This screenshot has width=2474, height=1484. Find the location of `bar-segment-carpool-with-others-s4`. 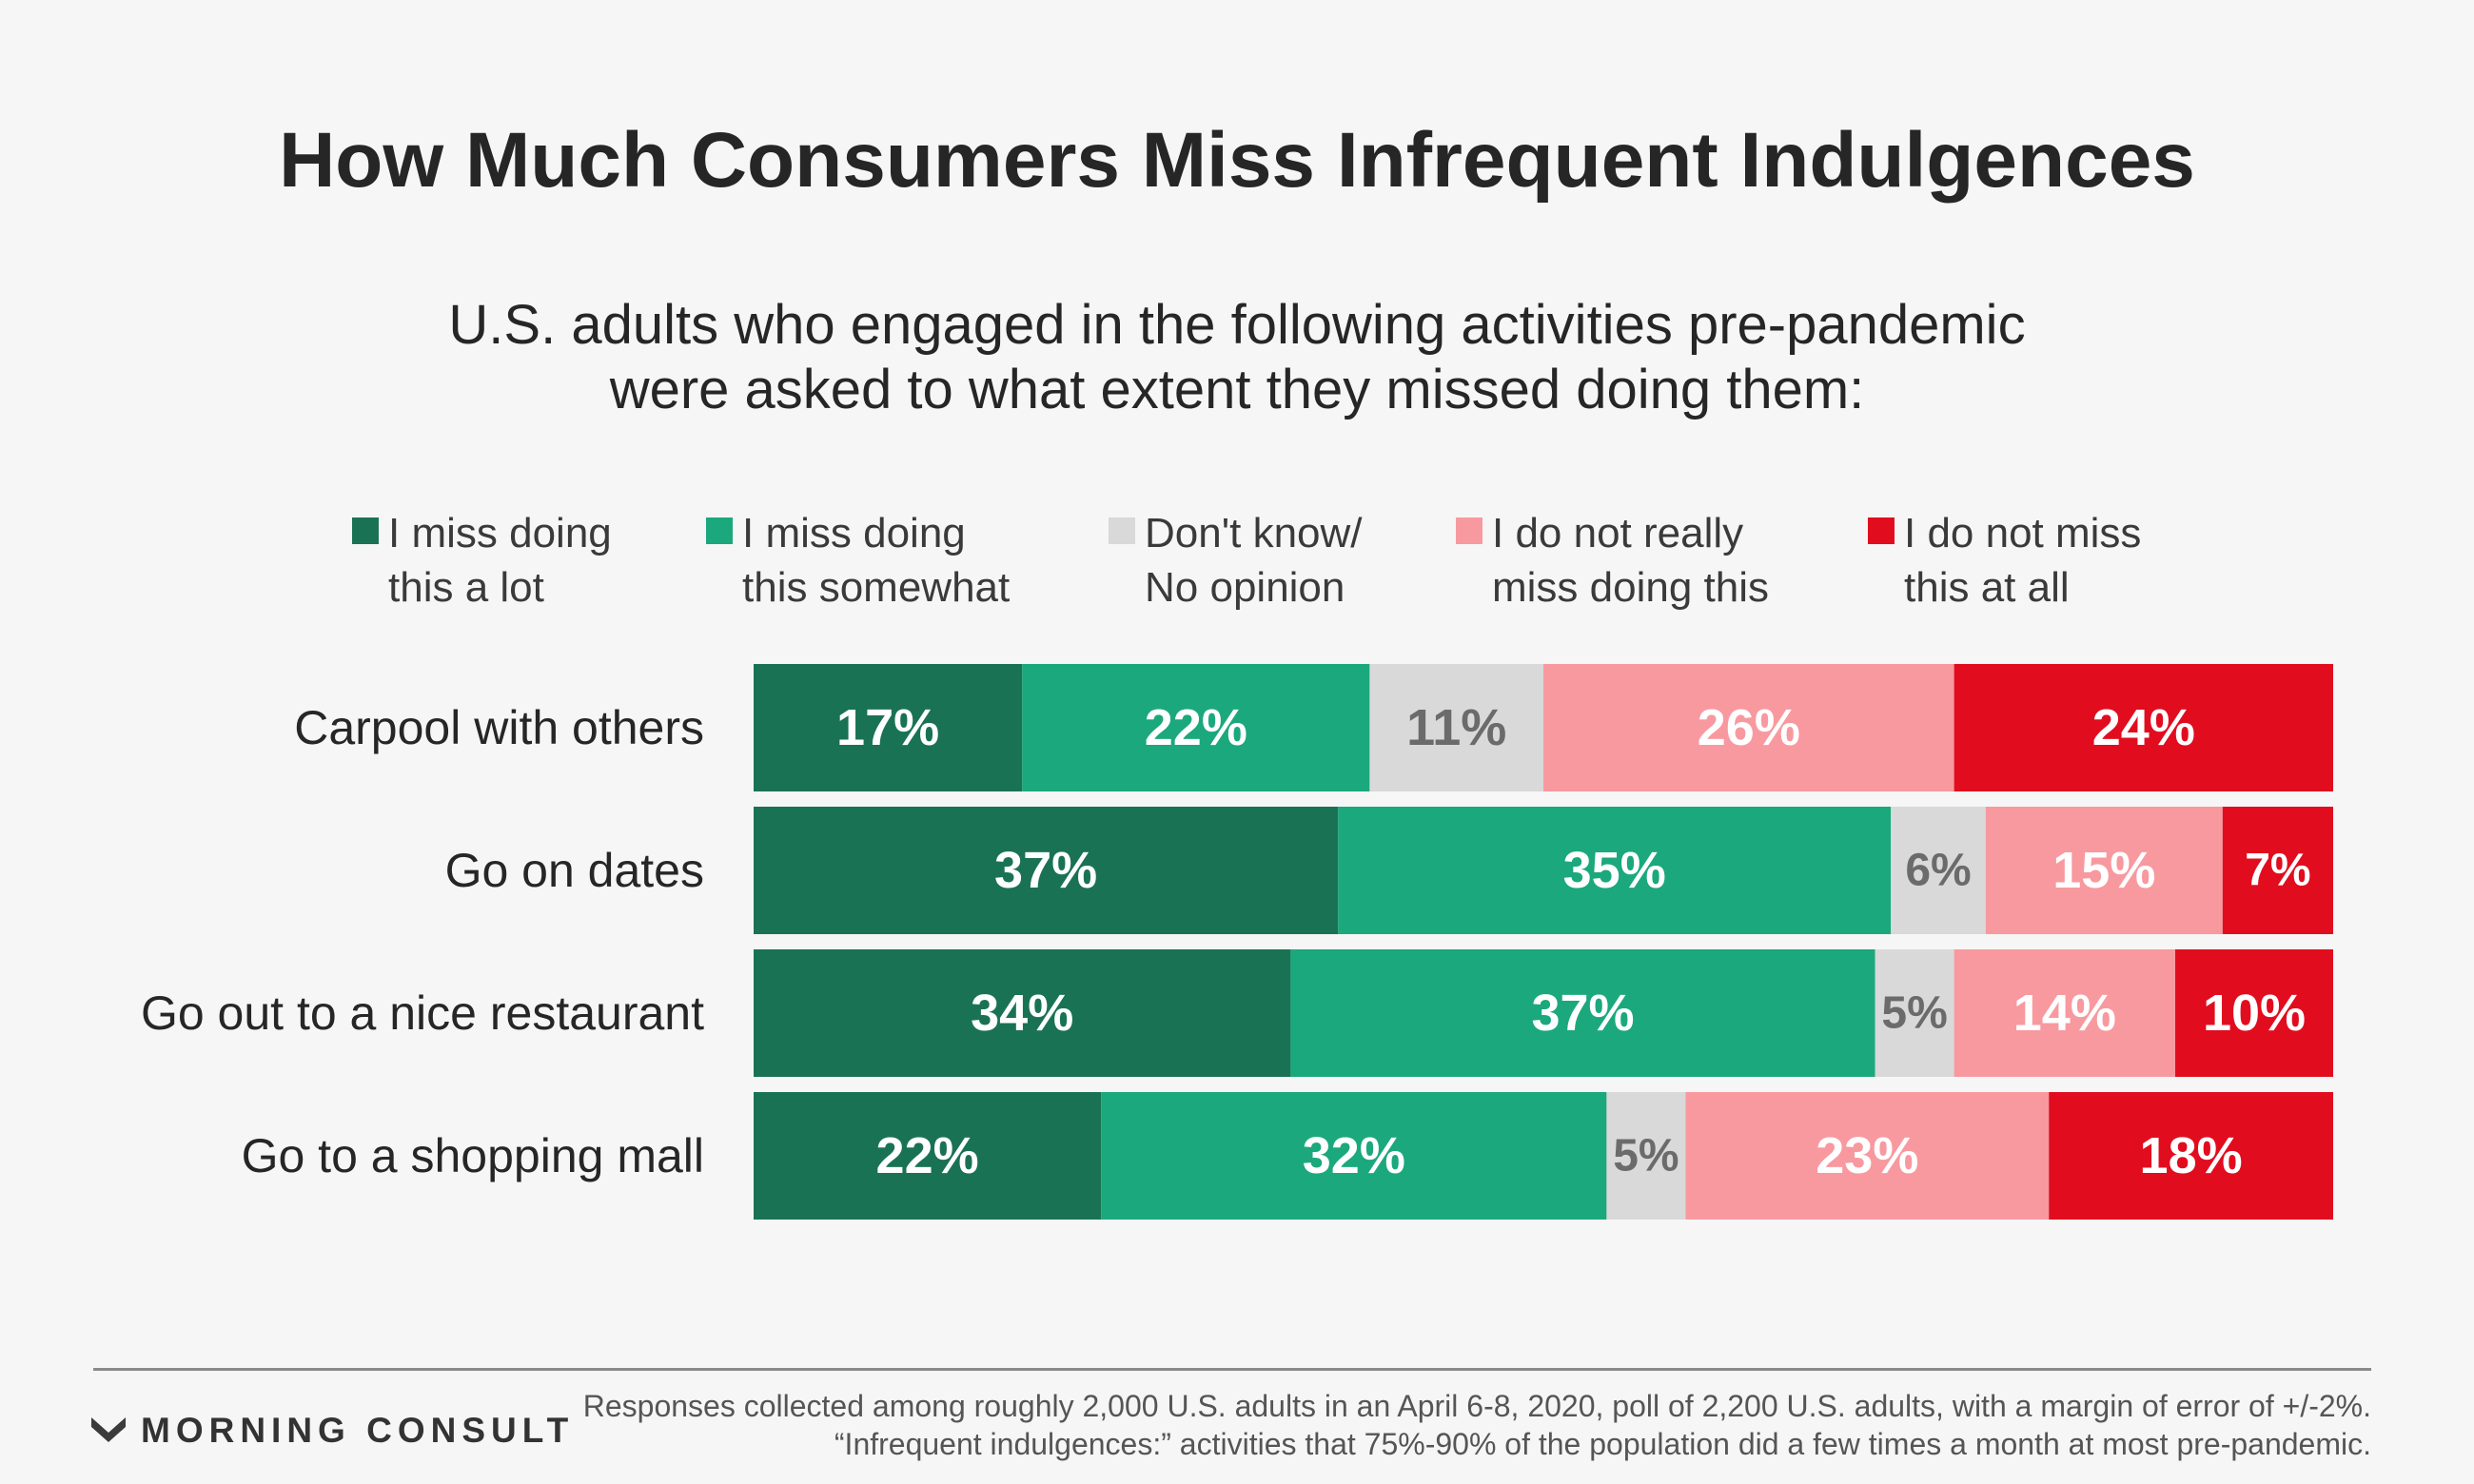

bar-segment-carpool-with-others-s4 is located at coordinates (2144, 727).